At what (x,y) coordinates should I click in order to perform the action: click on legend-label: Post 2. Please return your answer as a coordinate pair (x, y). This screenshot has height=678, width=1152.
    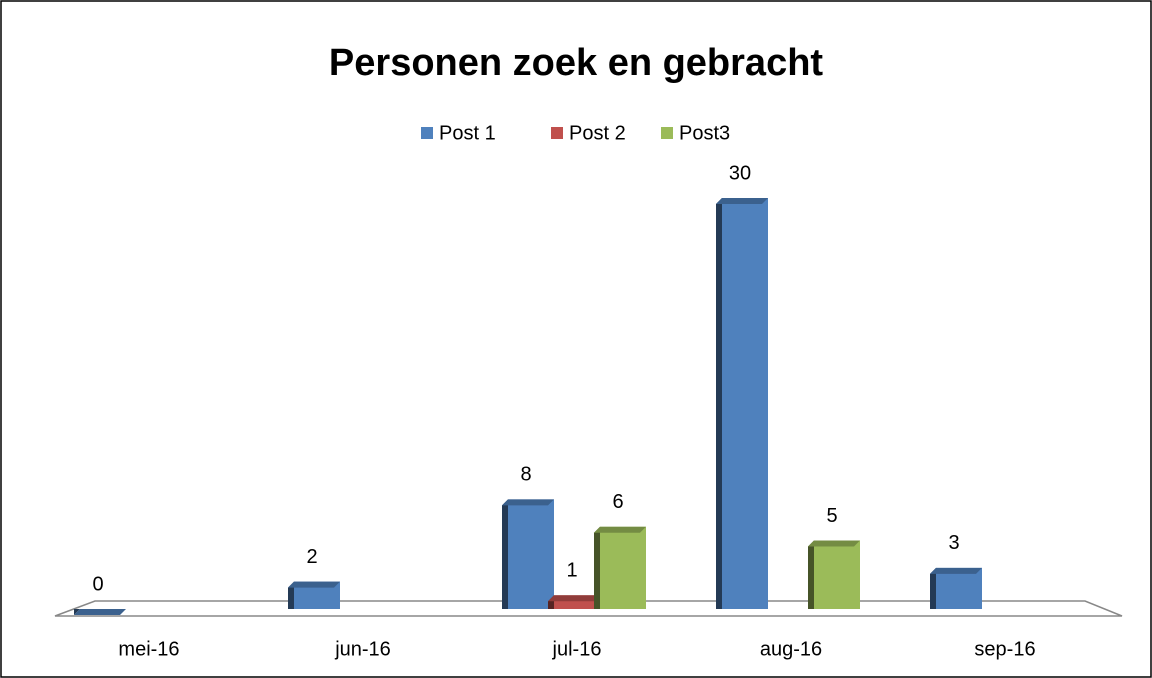
    Looking at the image, I should click on (597, 133).